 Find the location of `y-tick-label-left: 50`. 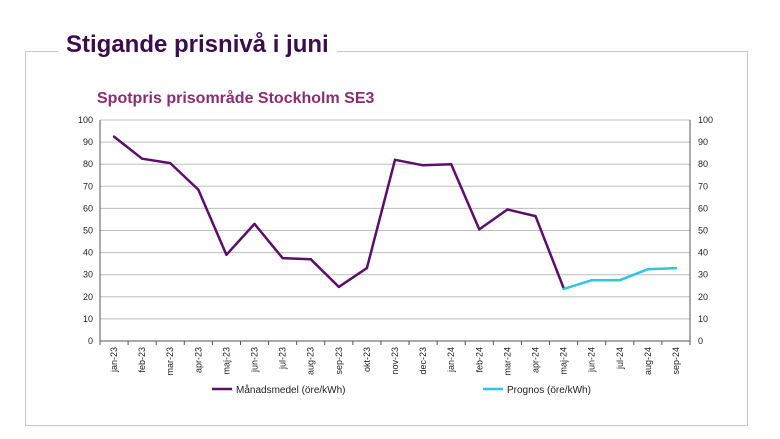

y-tick-label-left: 50 is located at coordinates (88, 231).